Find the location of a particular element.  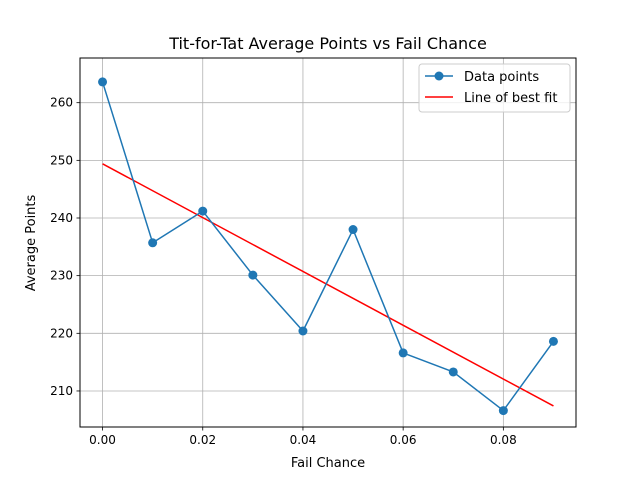

y-tick-label: 260 is located at coordinates (61, 103).